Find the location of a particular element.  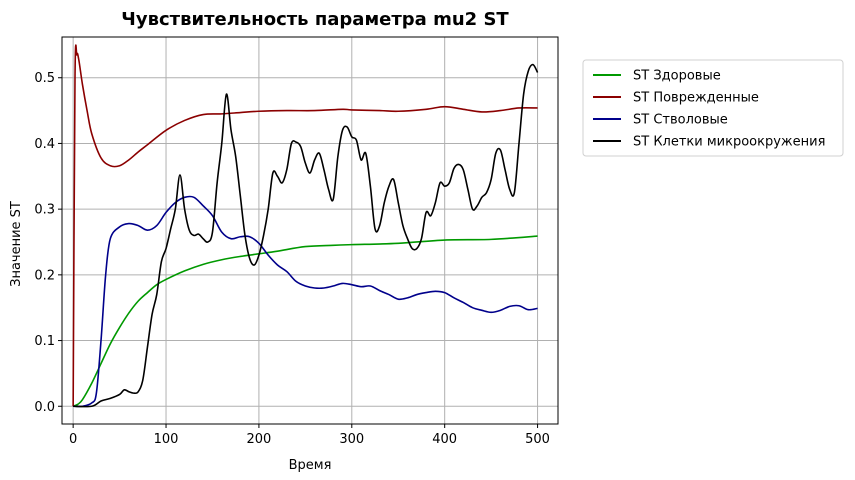

legend-box is located at coordinates (713, 108).